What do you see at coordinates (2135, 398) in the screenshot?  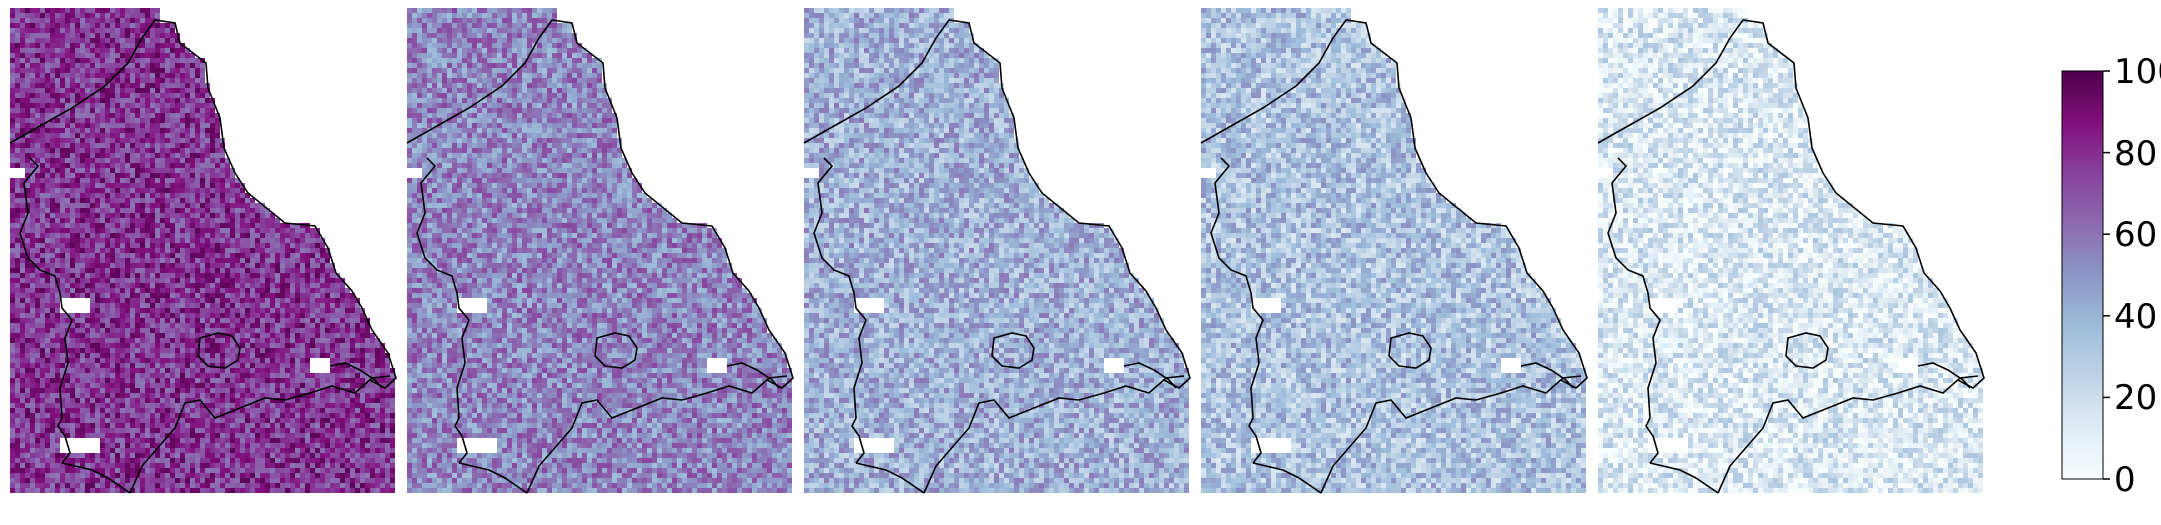 I see `colorbar-tick-label: 20` at bounding box center [2135, 398].